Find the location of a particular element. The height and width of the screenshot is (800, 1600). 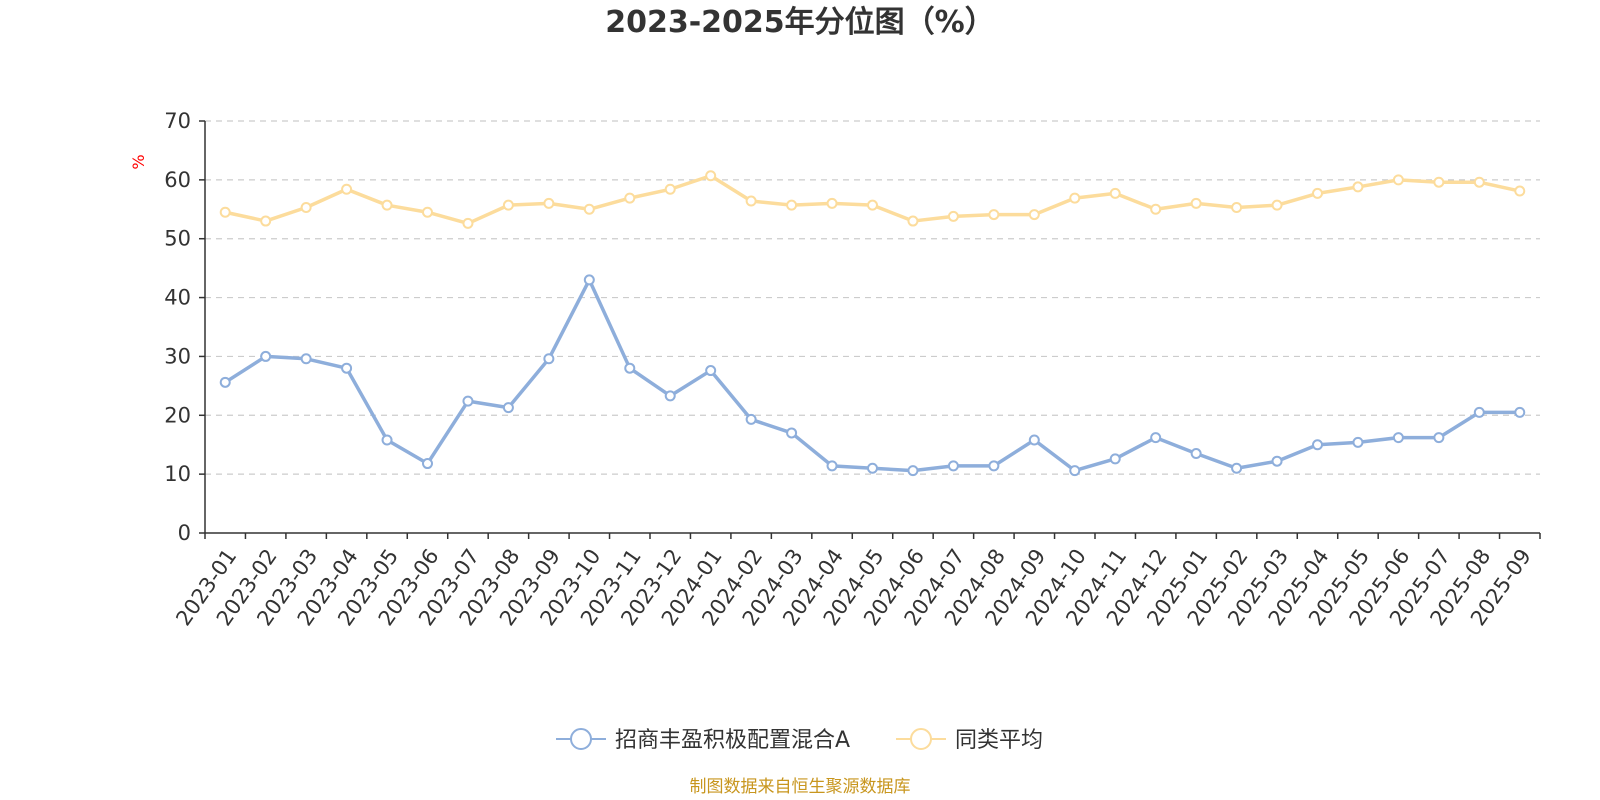

y-tick-label: 30 is located at coordinates (177, 356).